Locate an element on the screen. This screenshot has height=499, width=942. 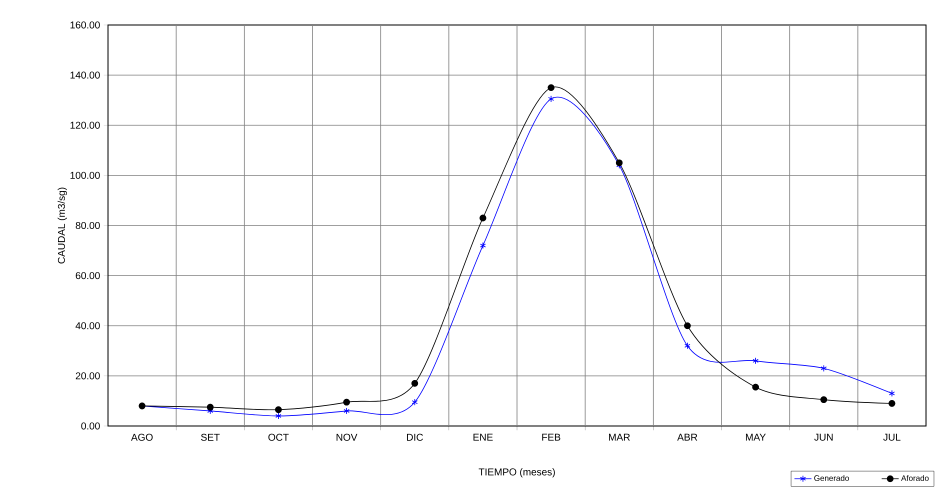
y-tick-label: 40.00 is located at coordinates (88, 326).